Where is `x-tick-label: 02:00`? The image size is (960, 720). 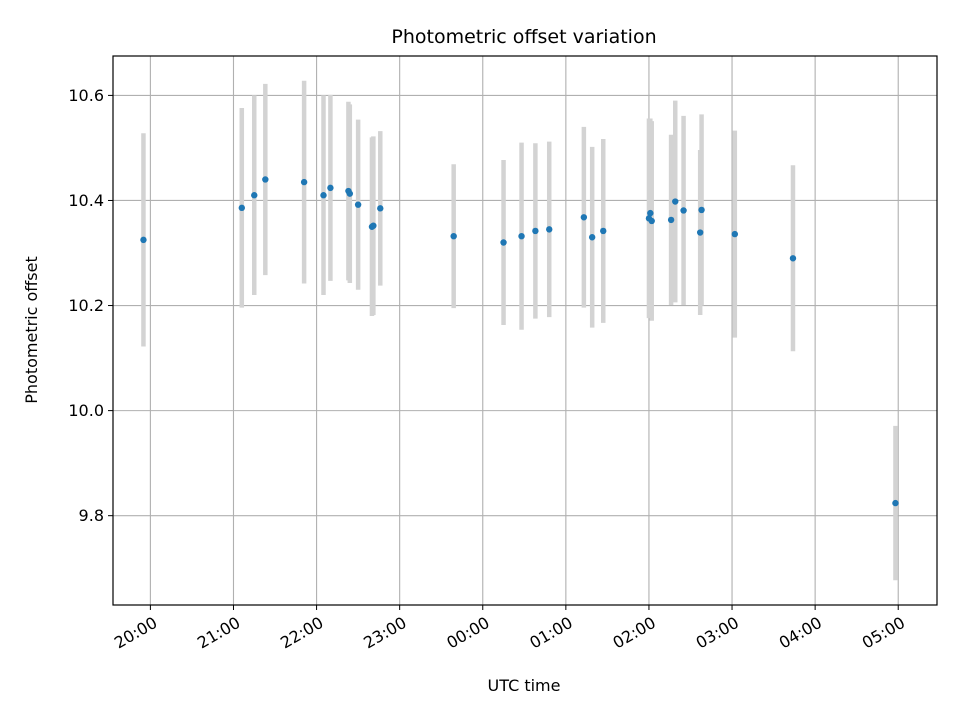
x-tick-label: 02:00 is located at coordinates (634, 633).